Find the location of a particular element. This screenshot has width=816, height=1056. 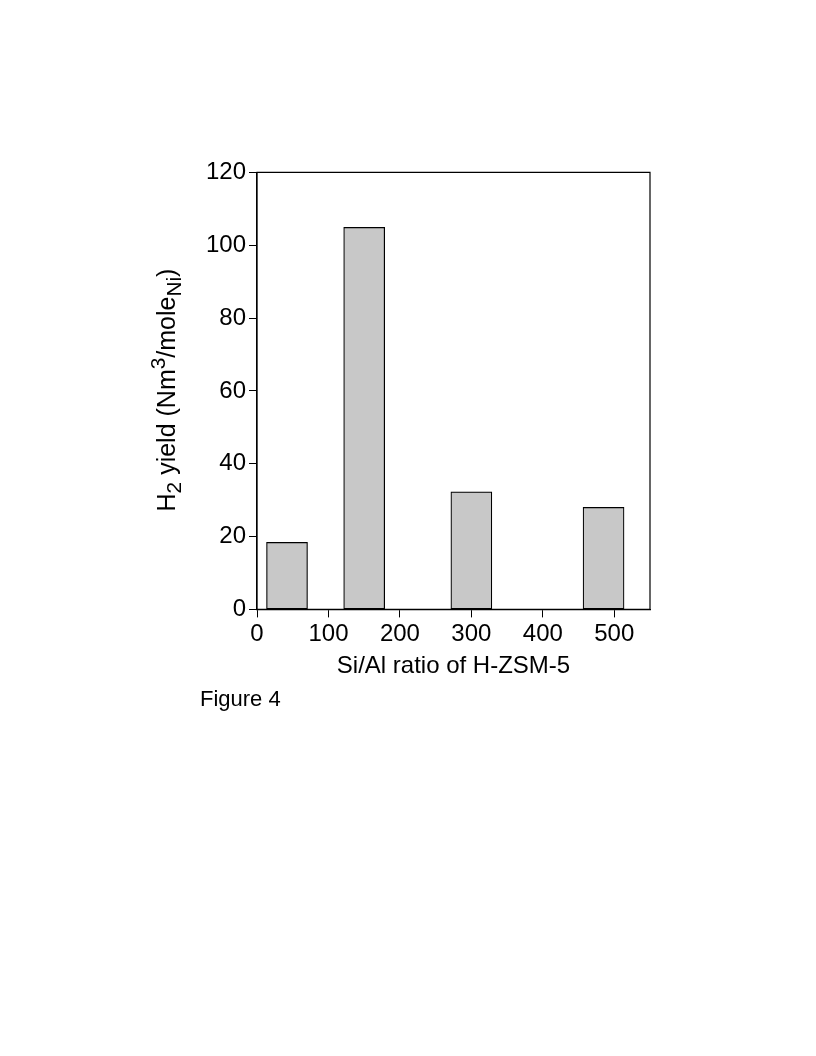

x-tick-label: 100 is located at coordinates (328, 633).